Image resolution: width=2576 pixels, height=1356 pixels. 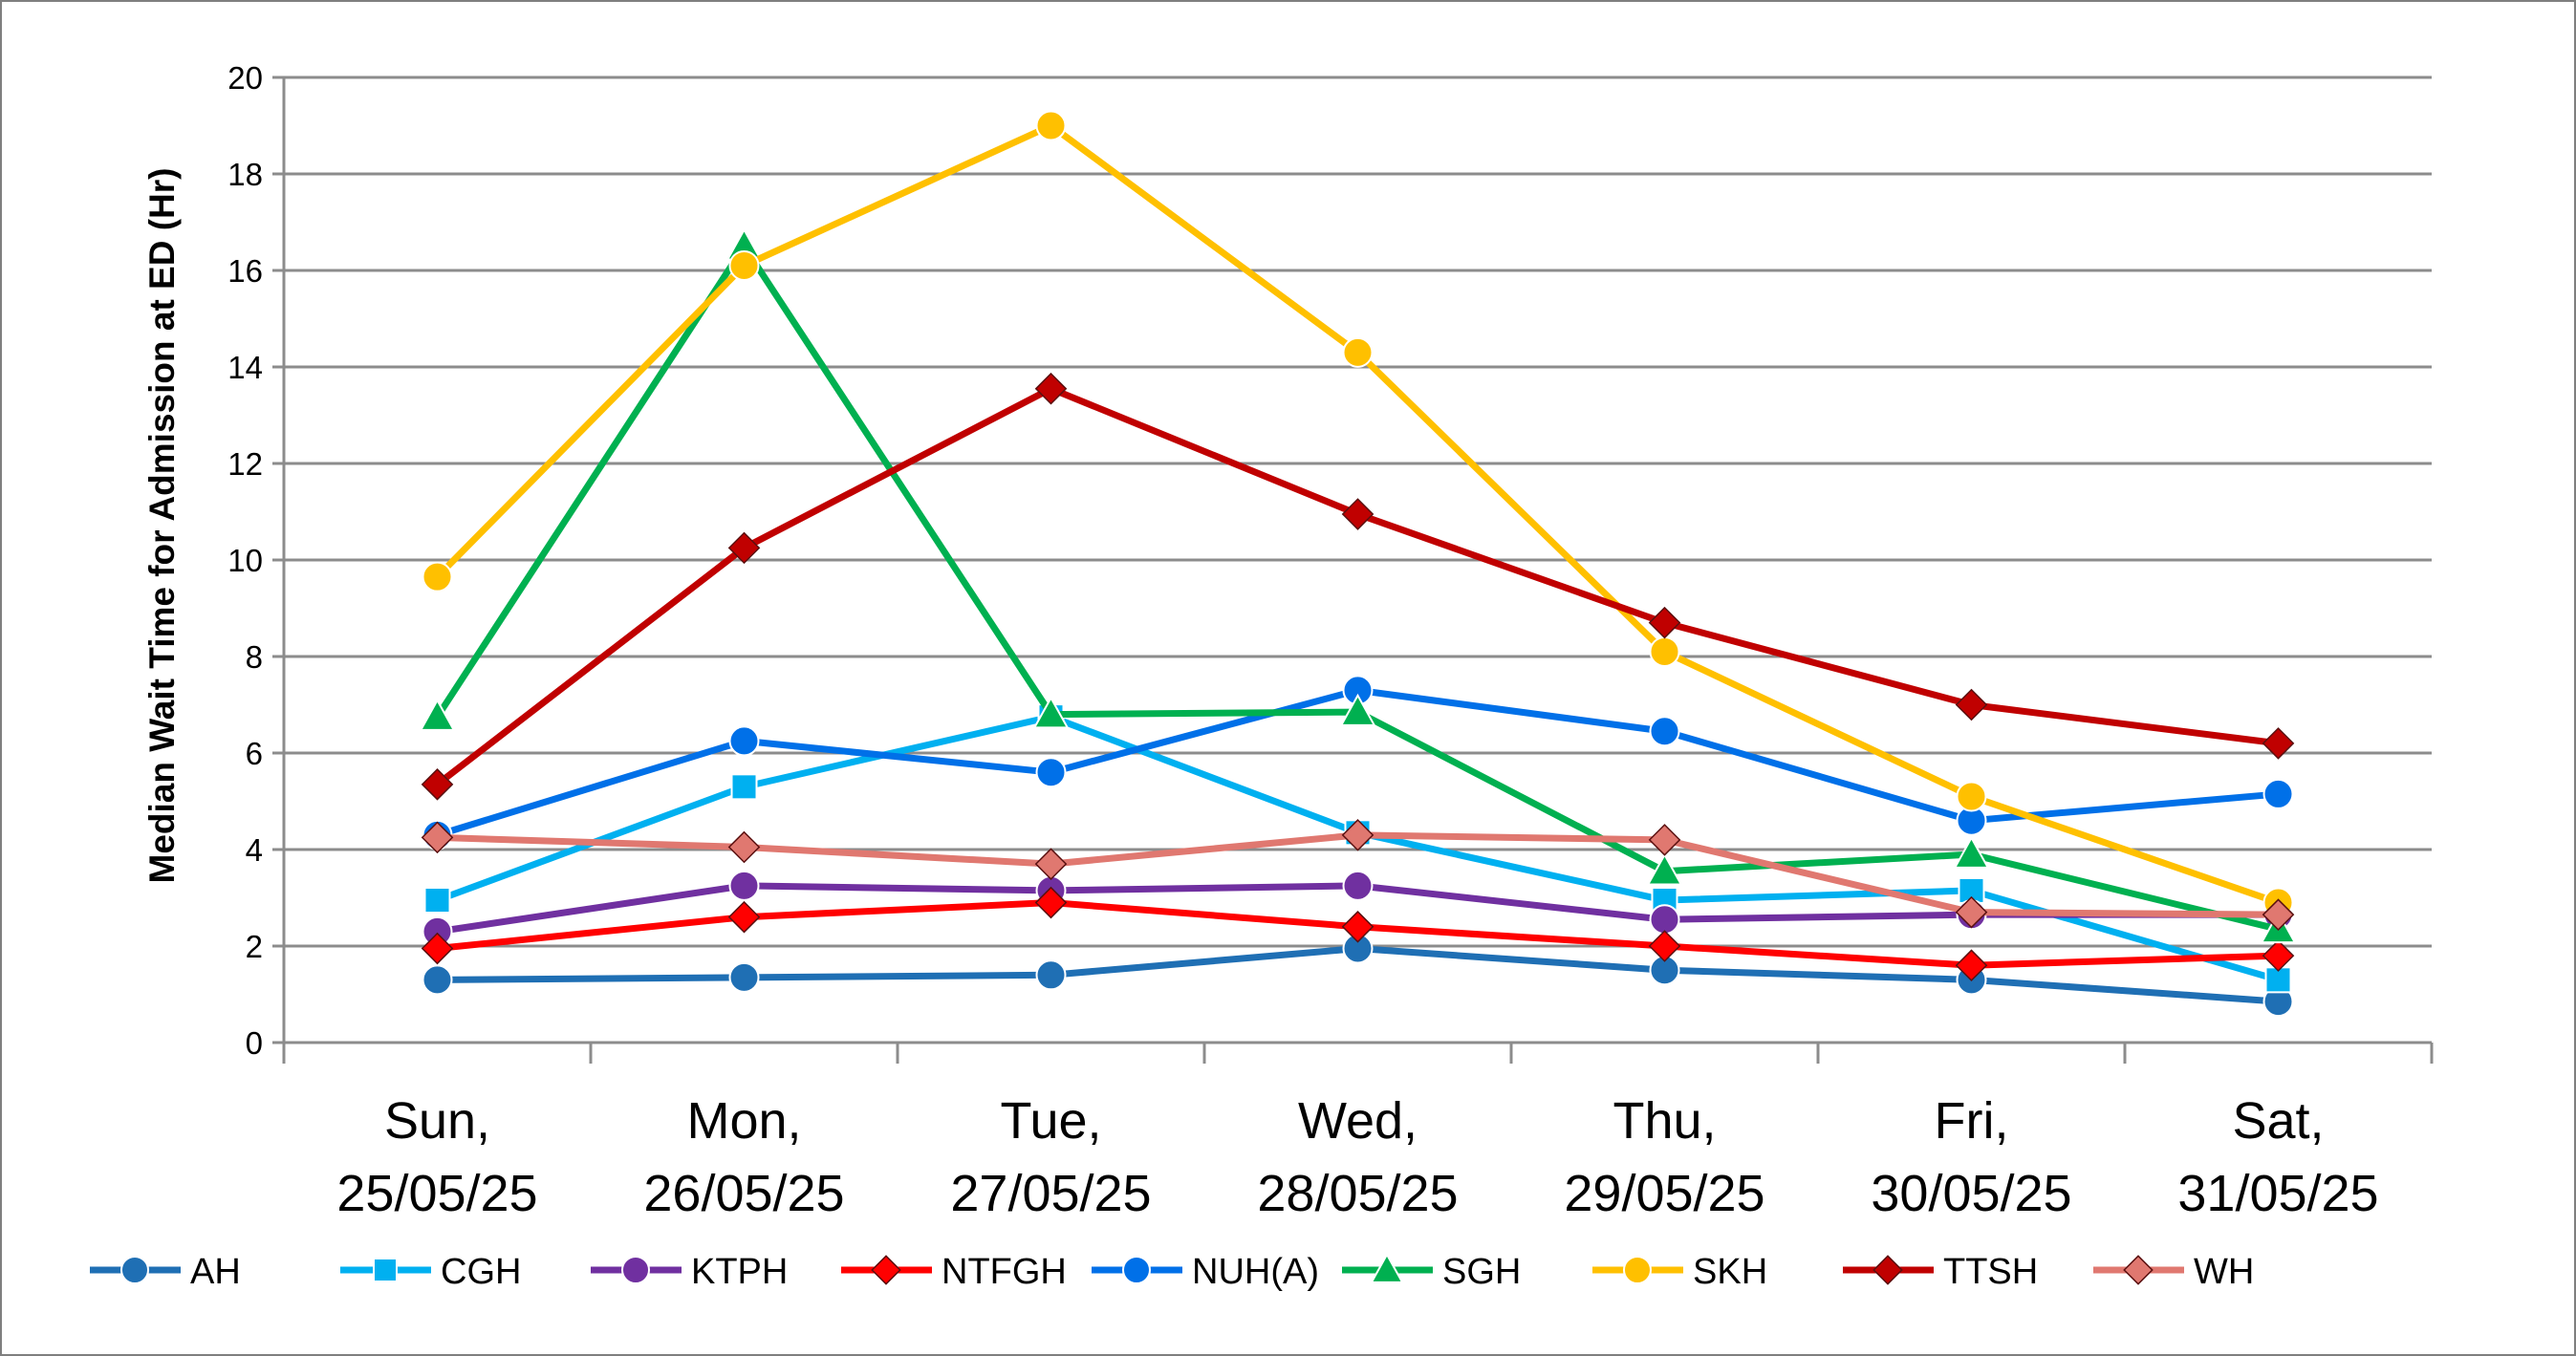 I want to click on y-tick-label: 8, so click(x=254, y=657).